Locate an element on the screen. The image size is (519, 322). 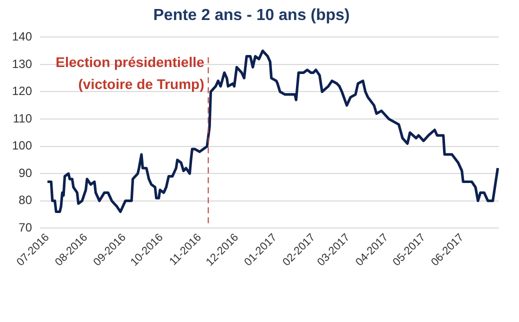
y-tick-label: 120 is located at coordinates (22, 91).